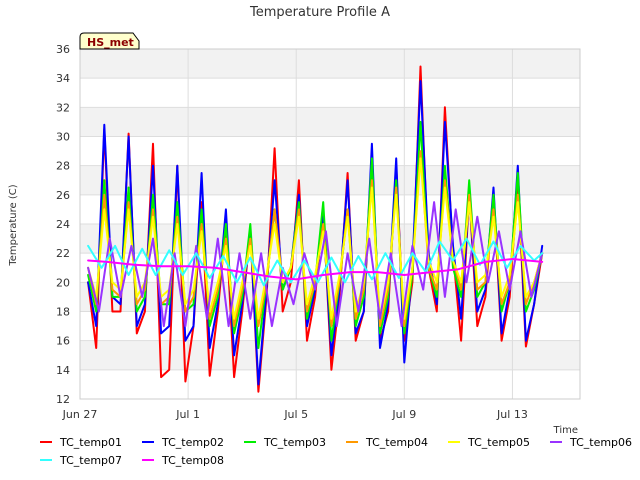  I want to click on y-tick-label: 24, so click(63, 224).